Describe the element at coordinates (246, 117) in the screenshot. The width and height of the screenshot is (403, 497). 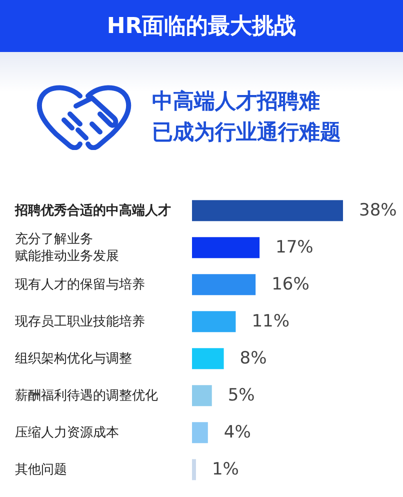
I see `chart-subtitle: 中高端人才招聘难已成为行业通行难题` at that location.